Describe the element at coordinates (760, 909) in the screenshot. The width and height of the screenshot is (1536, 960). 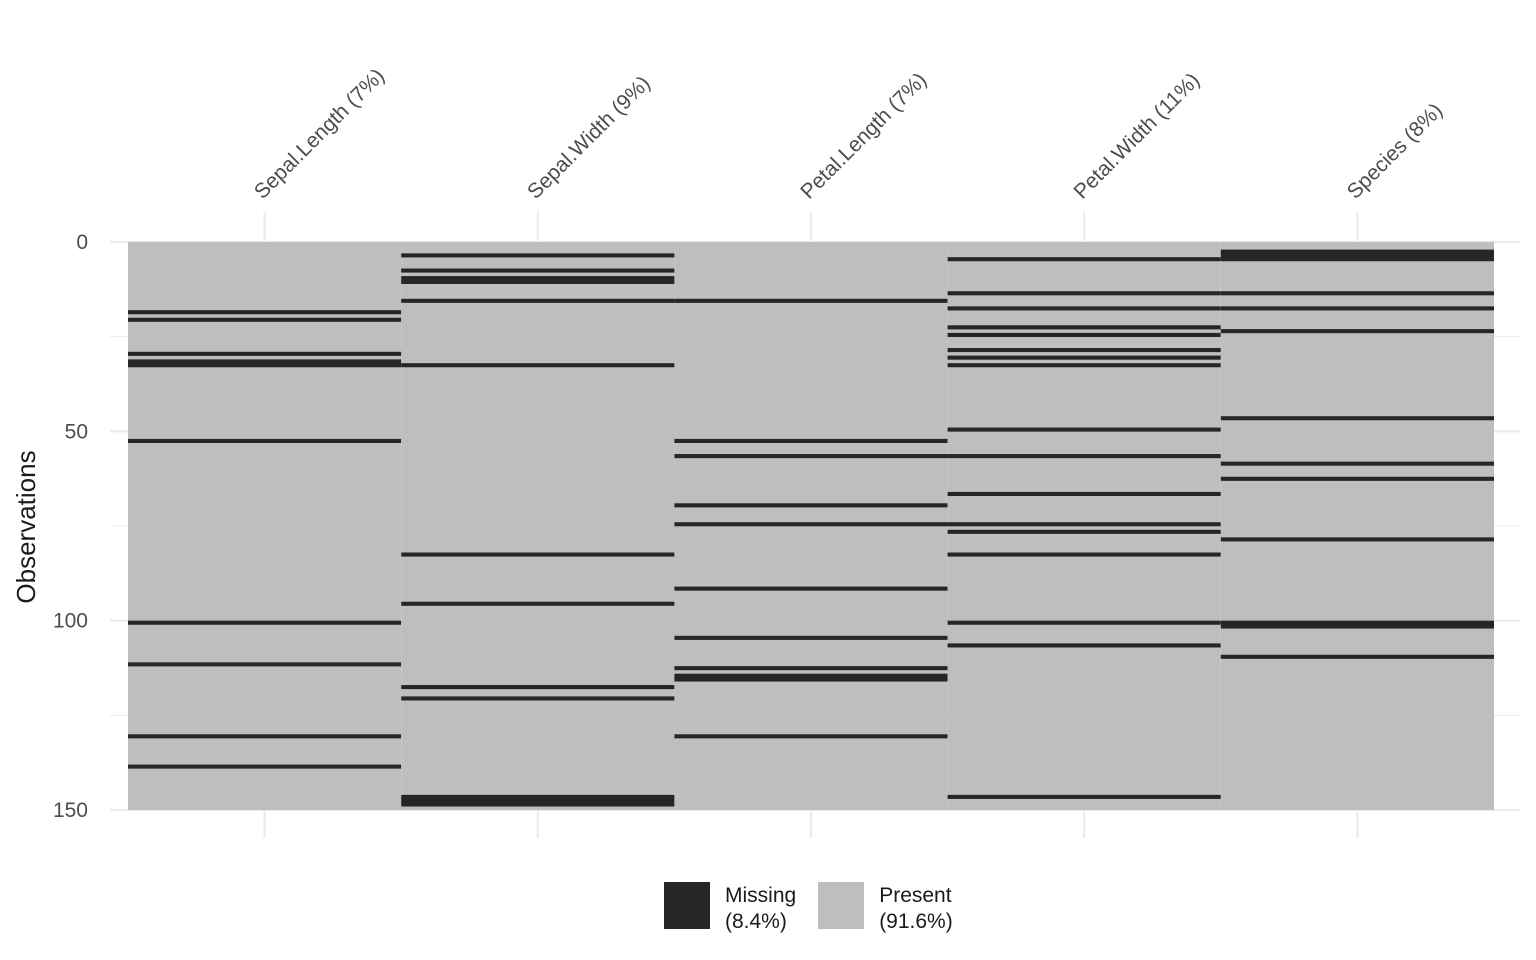
I see `legend-text-missing: Missing (8.4%)` at that location.